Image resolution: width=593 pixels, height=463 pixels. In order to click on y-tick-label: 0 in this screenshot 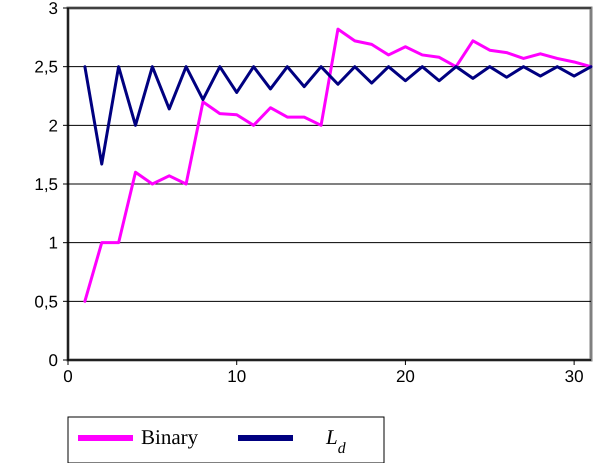, I will do `click(53, 360)`.